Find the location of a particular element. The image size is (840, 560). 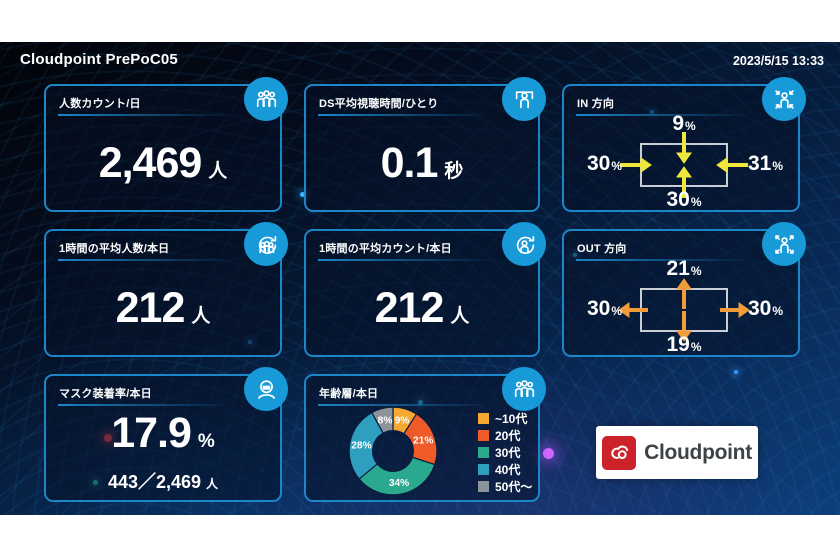

legend-label: 40代 is located at coordinates (508, 470).